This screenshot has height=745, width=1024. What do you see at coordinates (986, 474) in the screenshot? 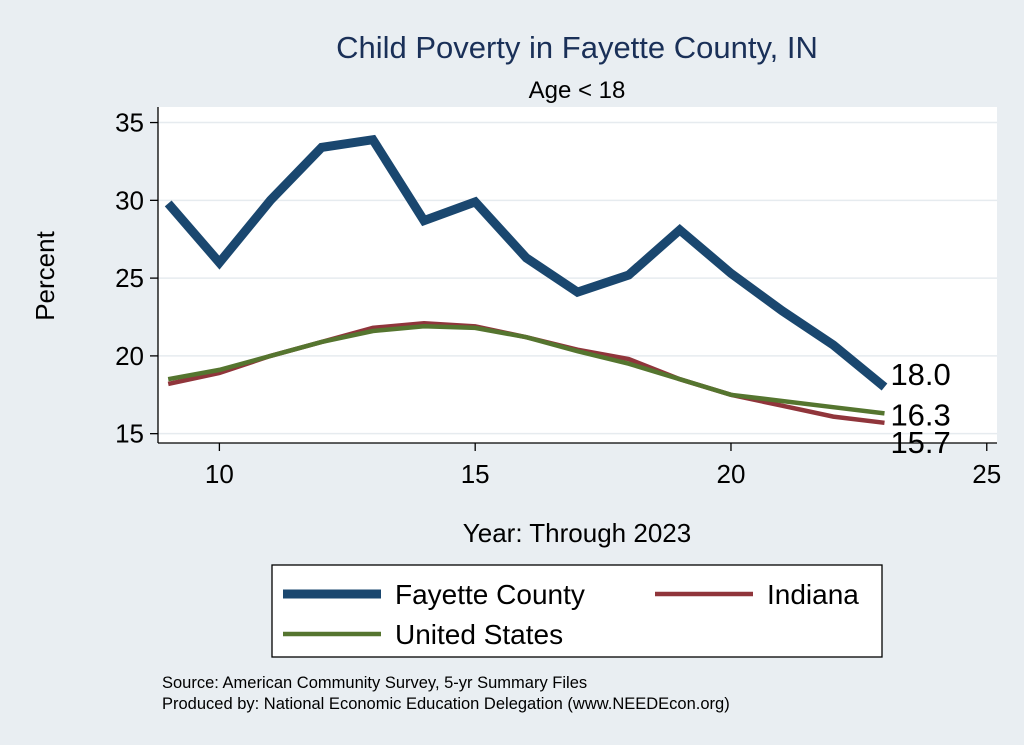
I see `x-tick-label: 25` at bounding box center [986, 474].